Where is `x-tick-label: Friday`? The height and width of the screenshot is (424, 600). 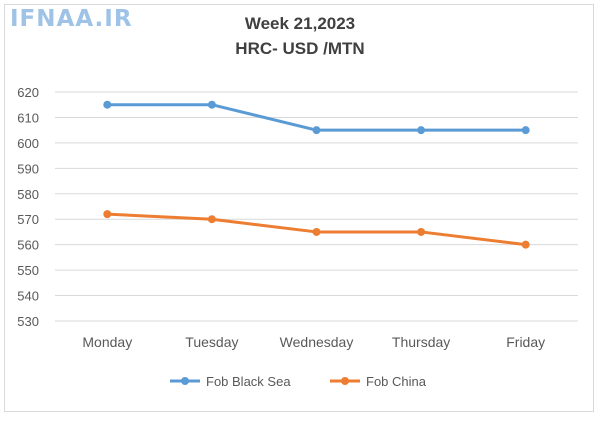 x-tick-label: Friday is located at coordinates (525, 342).